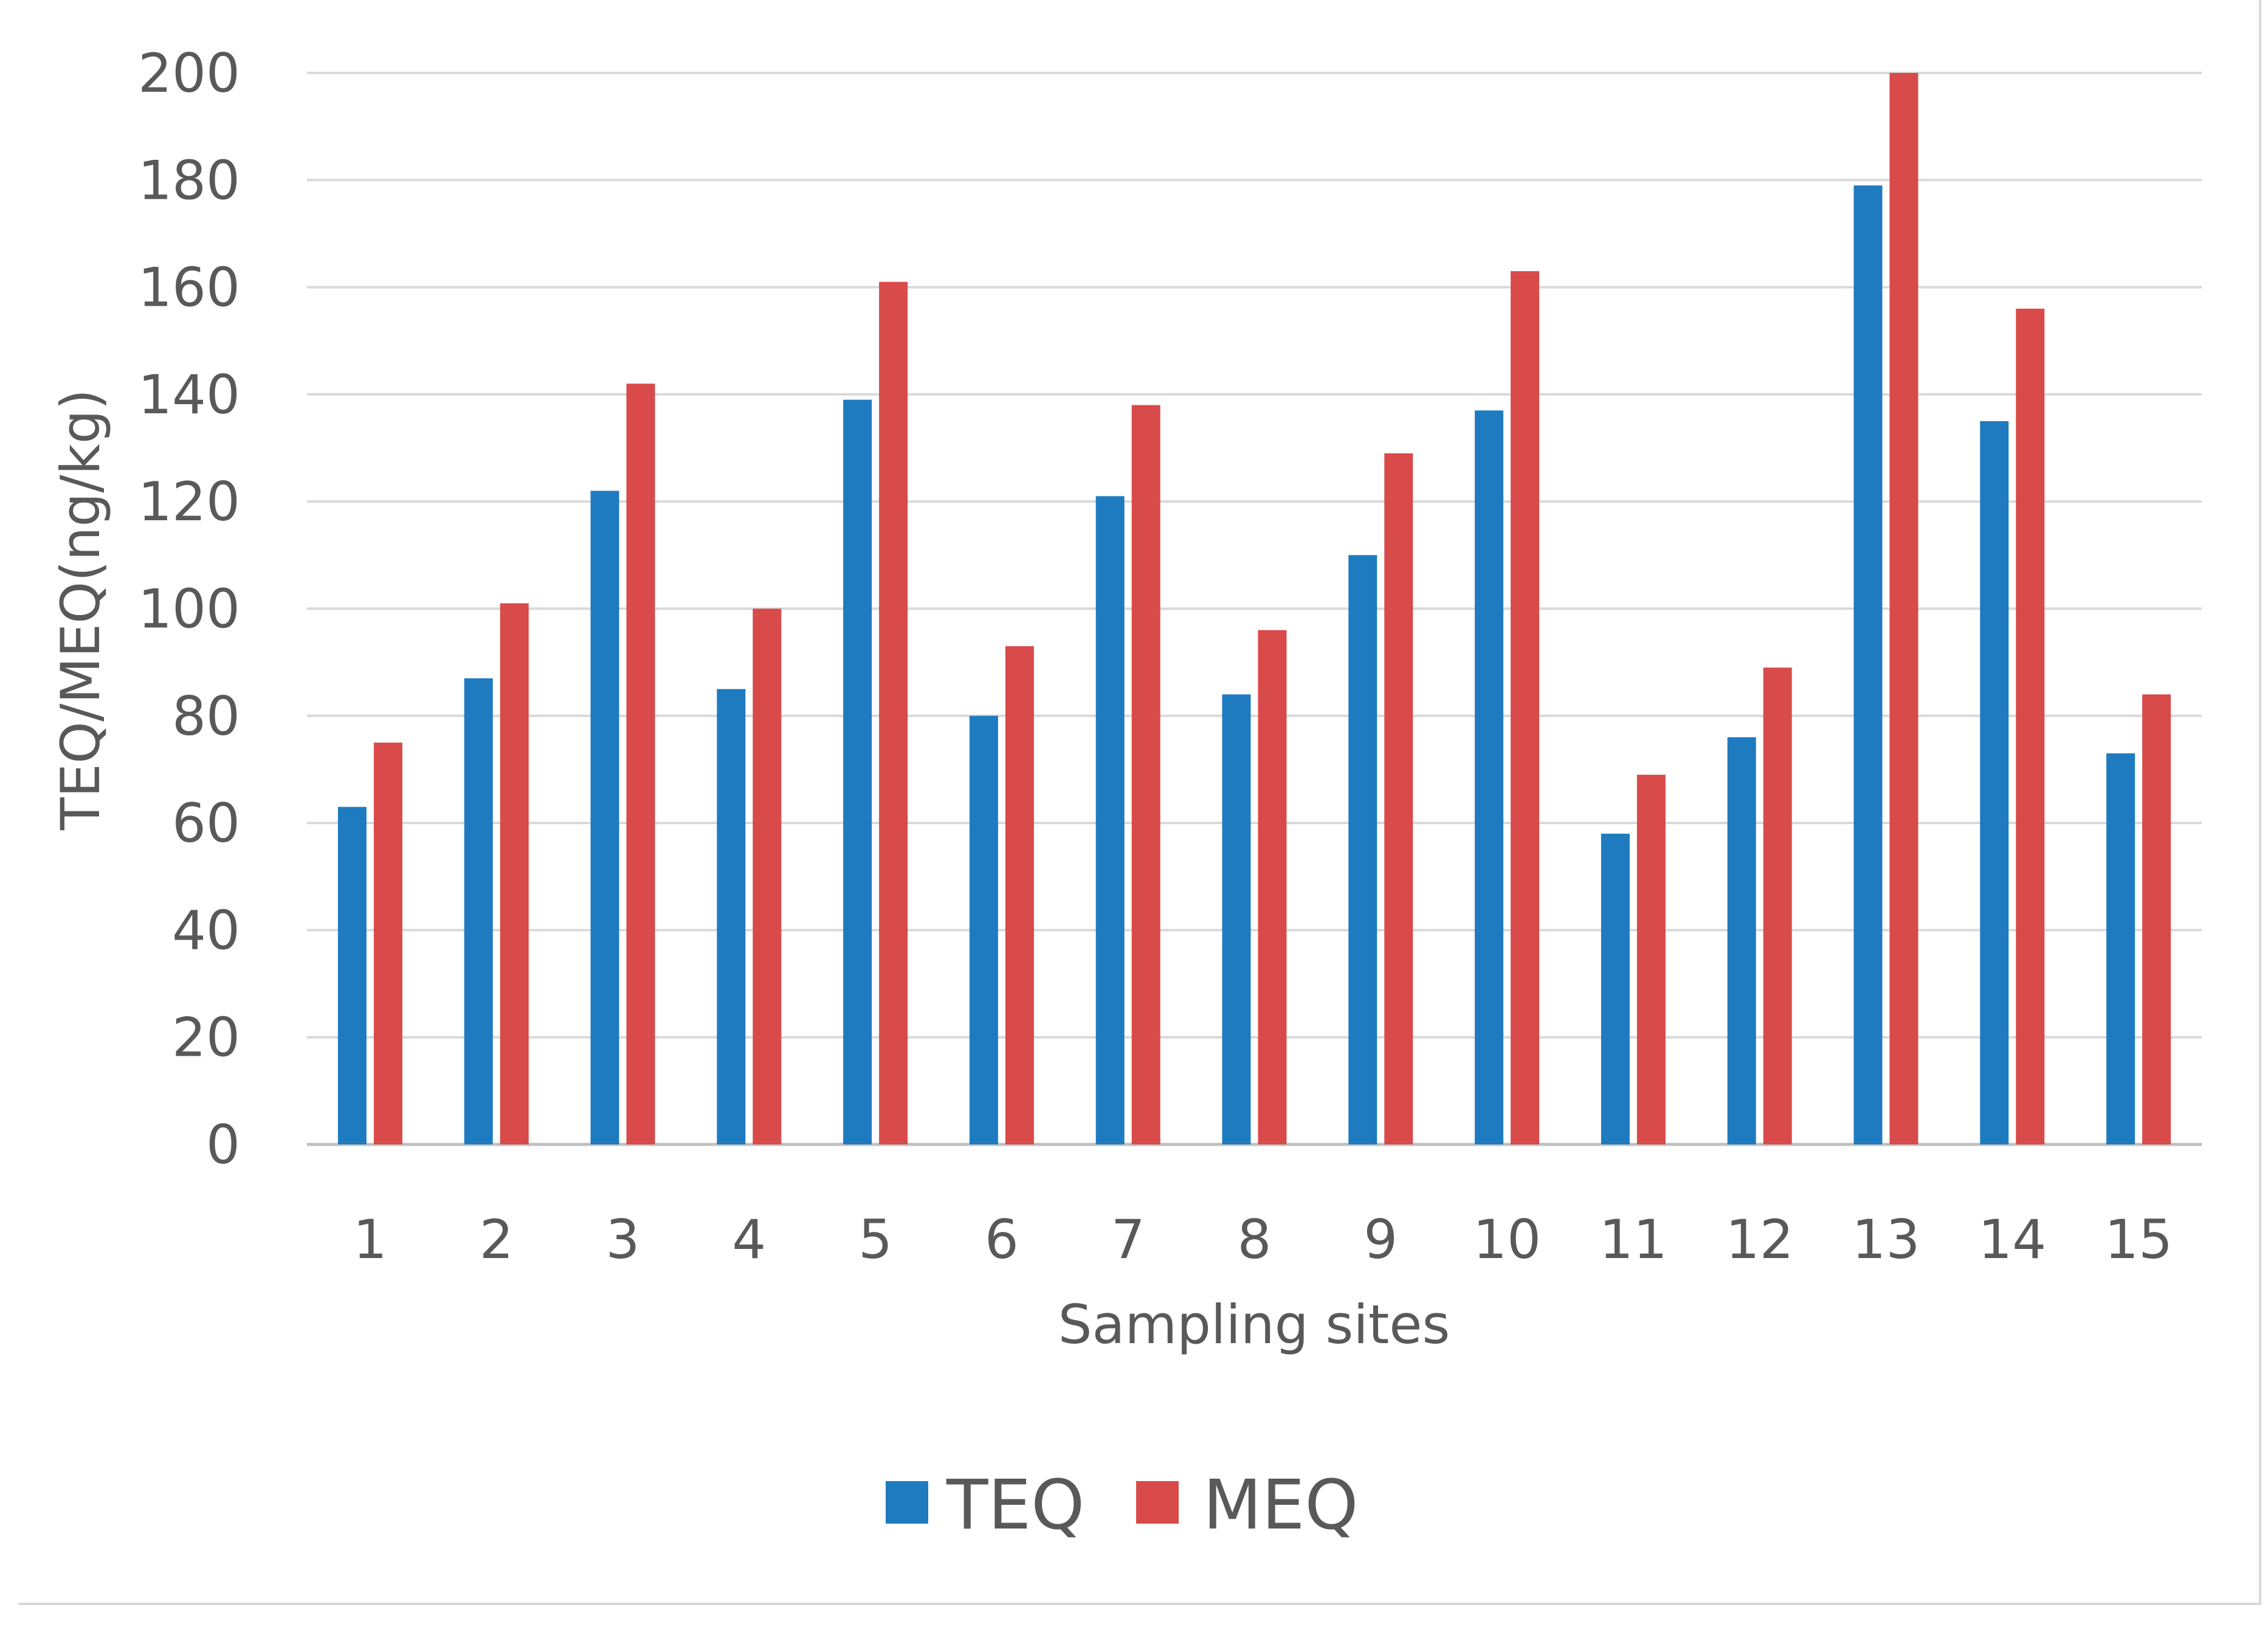 Image resolution: width=2268 pixels, height=1630 pixels. What do you see at coordinates (206, 823) in the screenshot?
I see `y-tick-label: 60` at bounding box center [206, 823].